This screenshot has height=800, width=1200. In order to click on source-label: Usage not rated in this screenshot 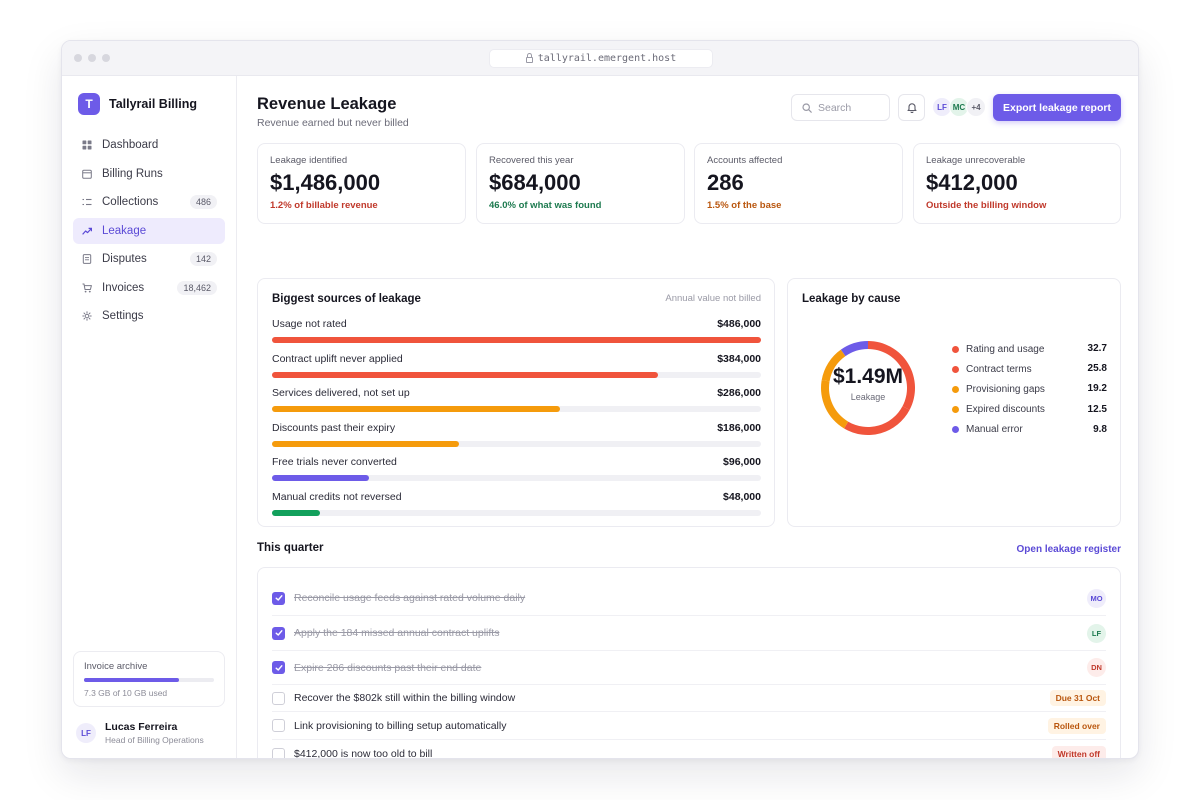, I will do `click(309, 324)`.